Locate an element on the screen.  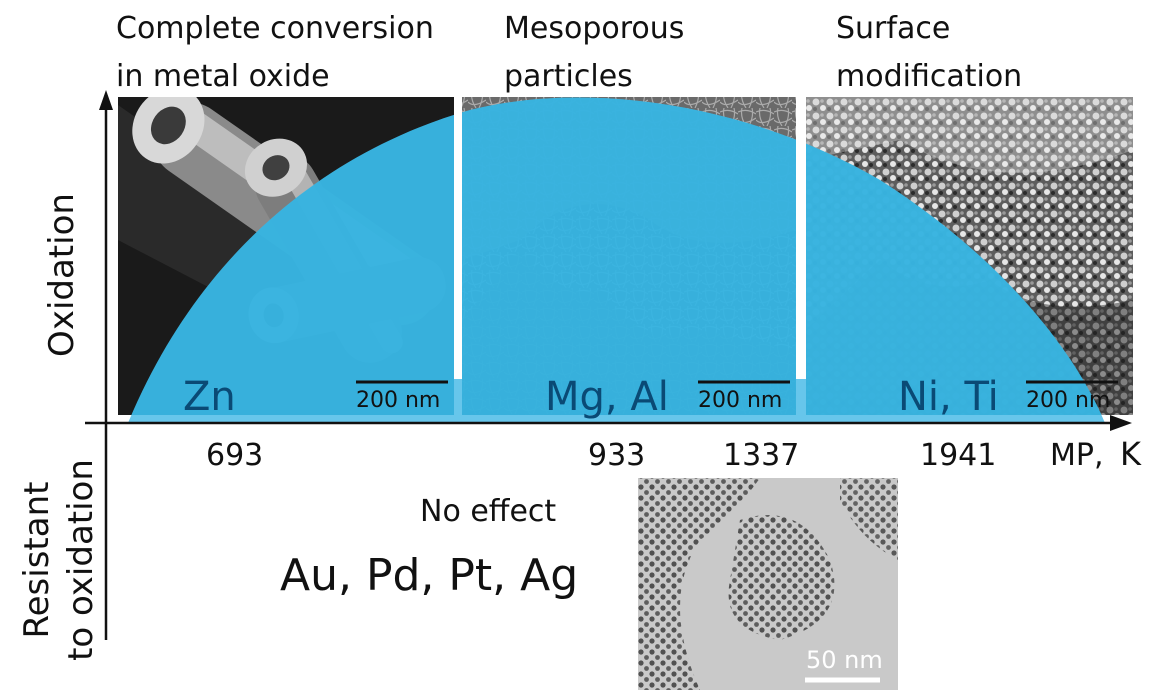
caption-right-line1: Surface is located at coordinates (893, 28).